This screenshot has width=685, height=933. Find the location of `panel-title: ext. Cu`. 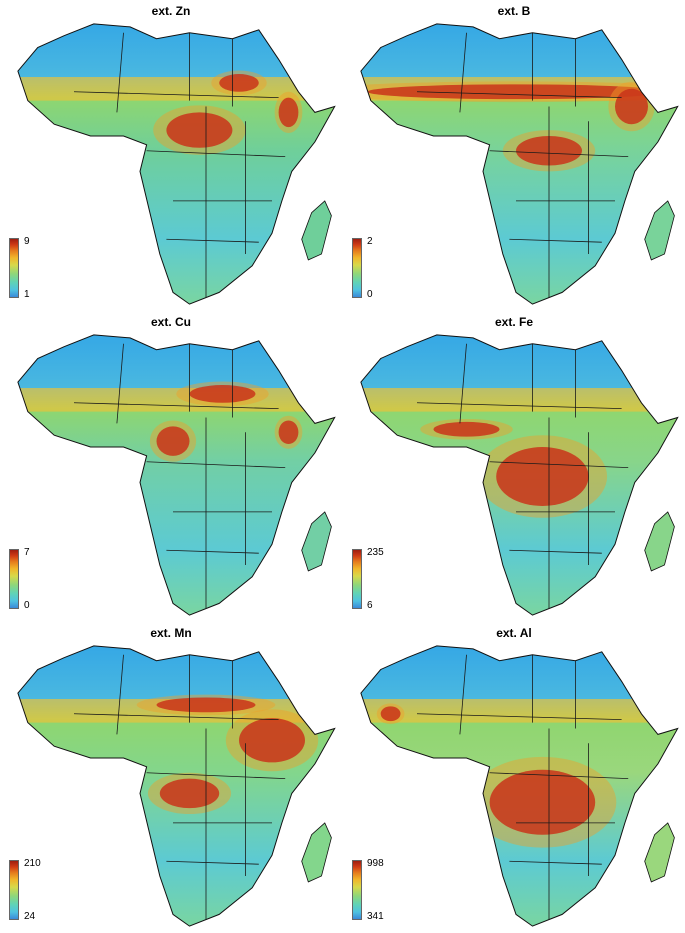

panel-title: ext. Cu is located at coordinates (170, 322).